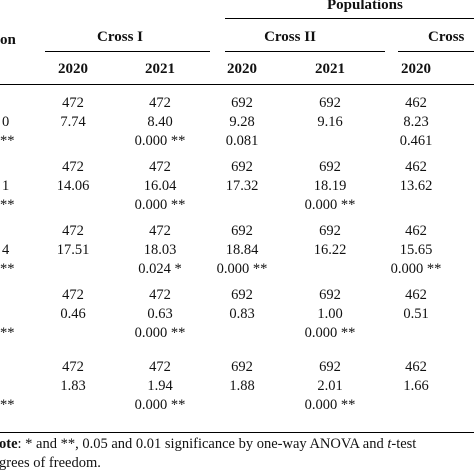 The height and width of the screenshot is (474, 474). What do you see at coordinates (242, 250) in the screenshot?
I see `table-cell: 18.84` at bounding box center [242, 250].